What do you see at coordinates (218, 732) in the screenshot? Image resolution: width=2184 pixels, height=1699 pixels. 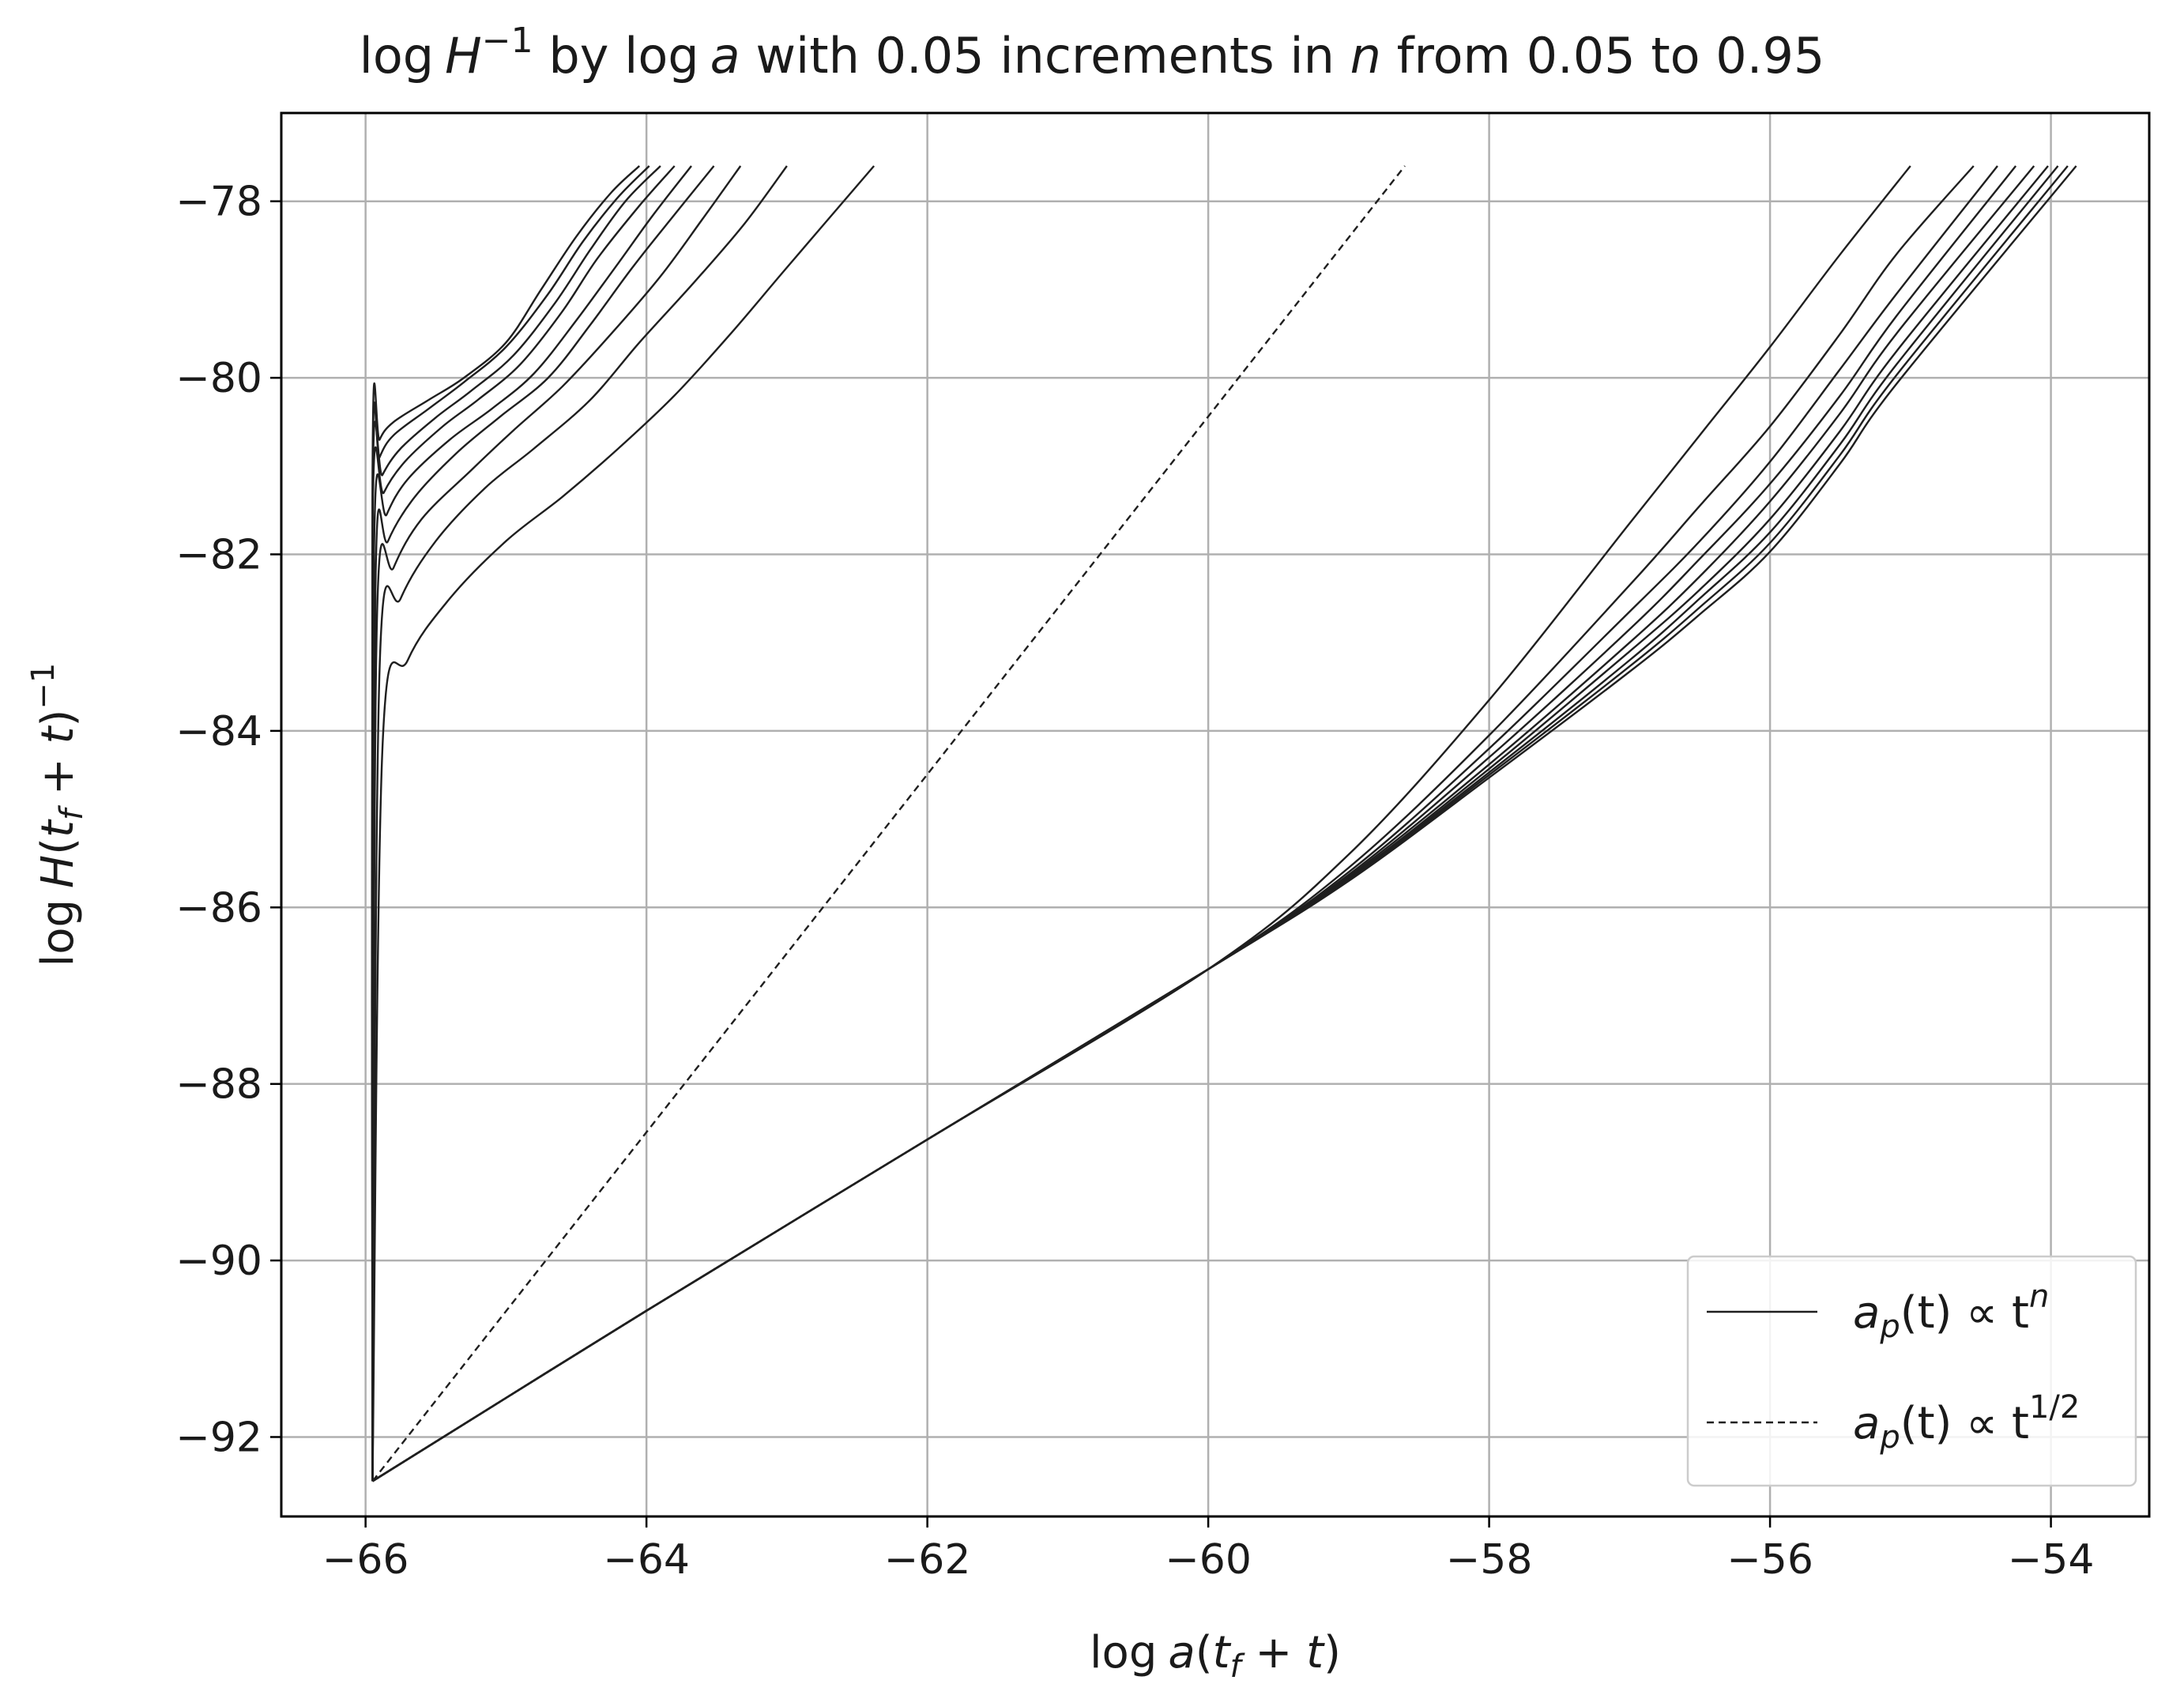 I see `y-tick-label: −84` at bounding box center [218, 732].